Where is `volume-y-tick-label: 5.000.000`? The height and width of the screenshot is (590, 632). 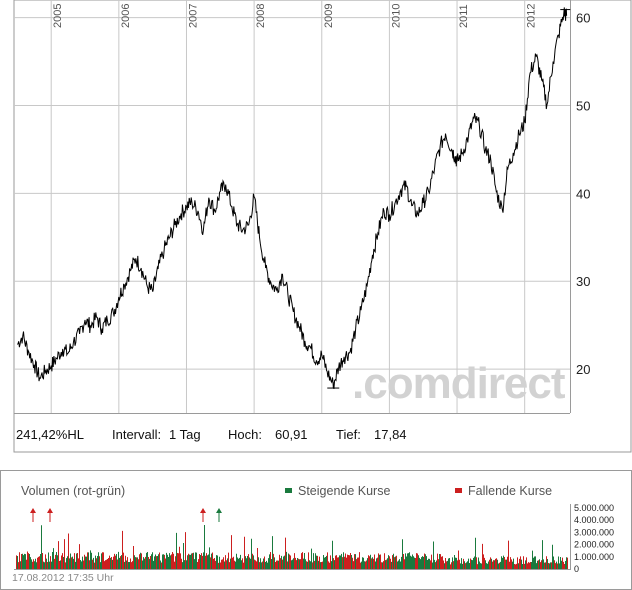
volume-y-tick-label: 5.000.000 is located at coordinates (594, 508).